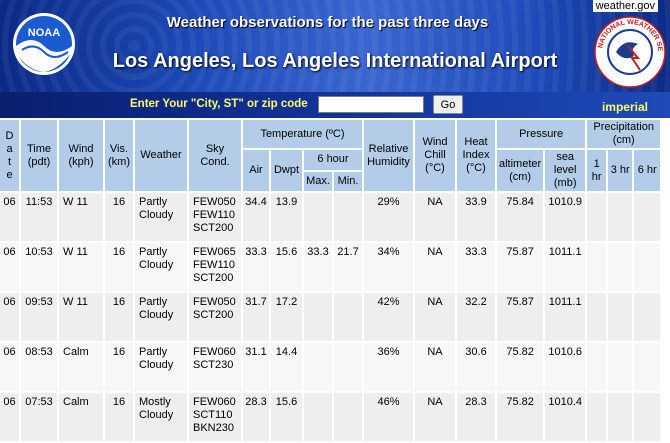 The image size is (670, 443). I want to click on col-header-max: Max., so click(318, 181).